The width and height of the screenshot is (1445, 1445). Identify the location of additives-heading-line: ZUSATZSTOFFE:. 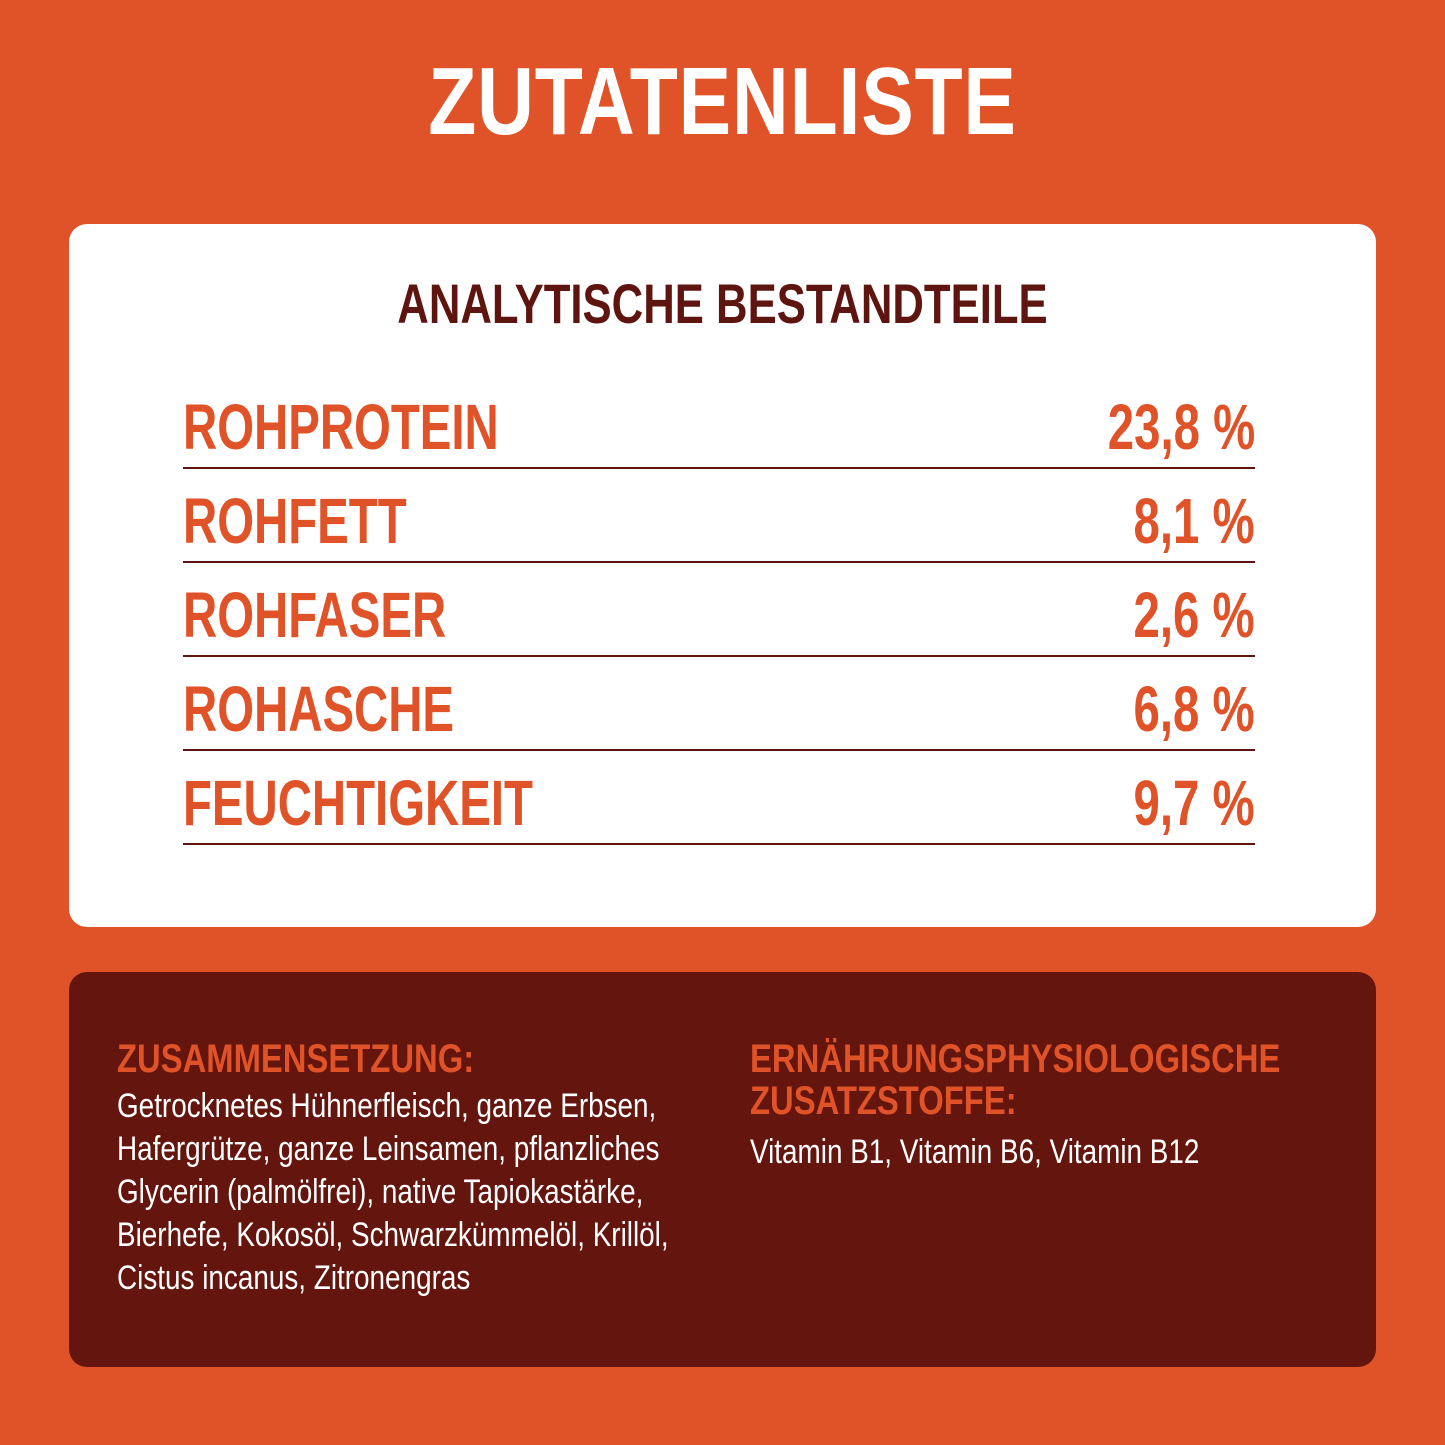
(883, 1101).